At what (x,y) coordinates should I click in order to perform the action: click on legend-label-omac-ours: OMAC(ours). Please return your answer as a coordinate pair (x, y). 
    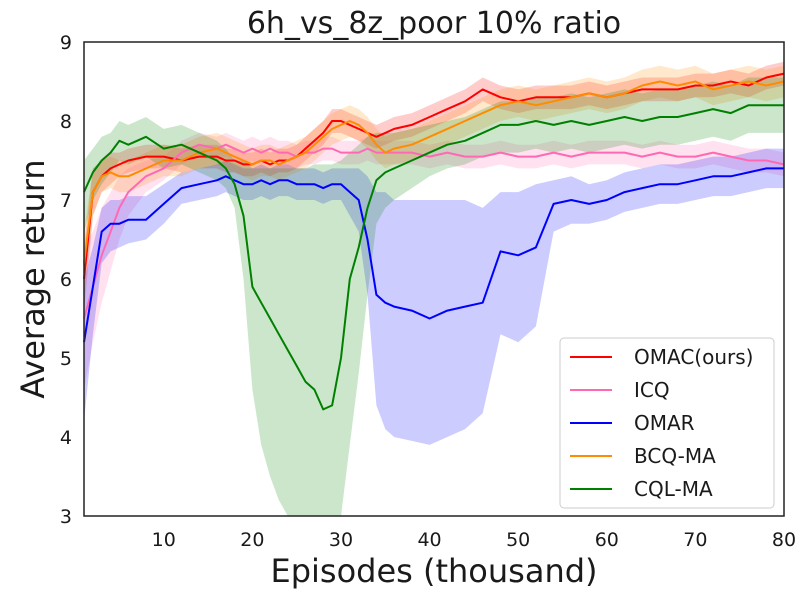
    Looking at the image, I should click on (693, 357).